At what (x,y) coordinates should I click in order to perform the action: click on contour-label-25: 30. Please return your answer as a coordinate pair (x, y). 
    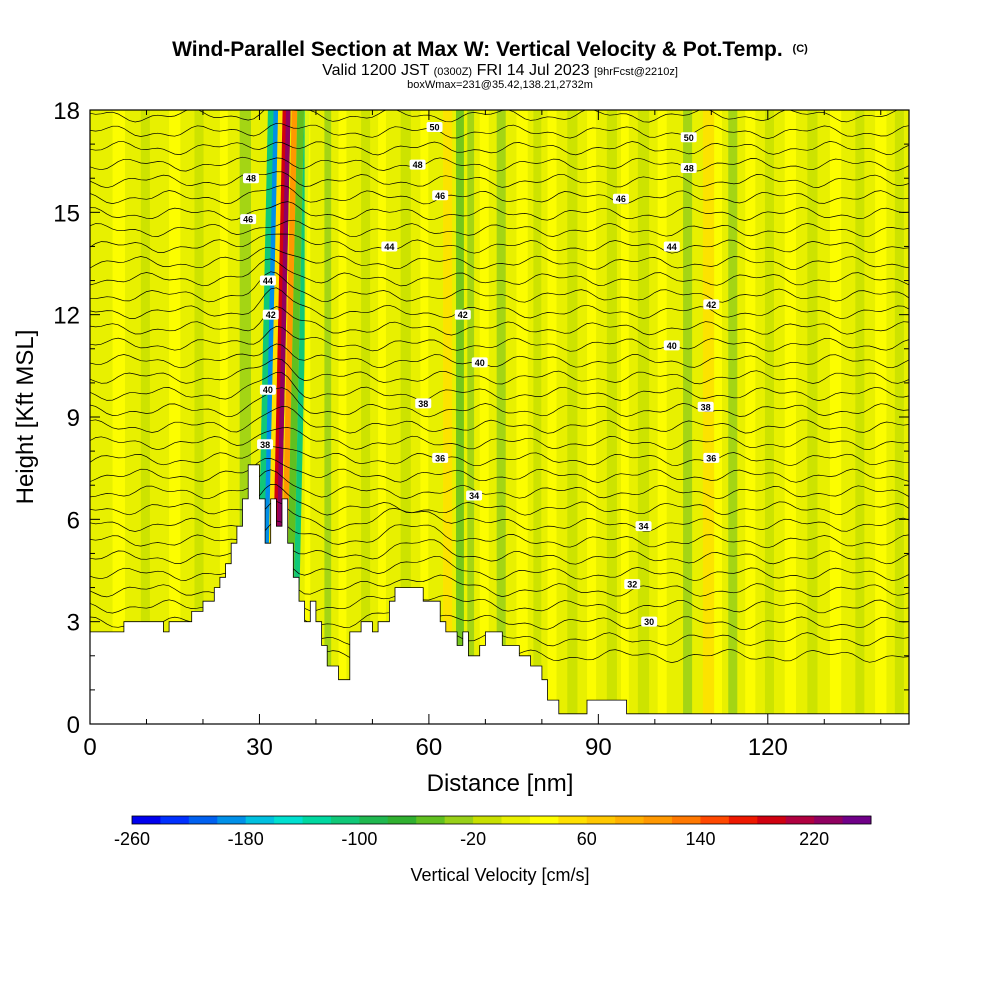
    Looking at the image, I should click on (649, 622).